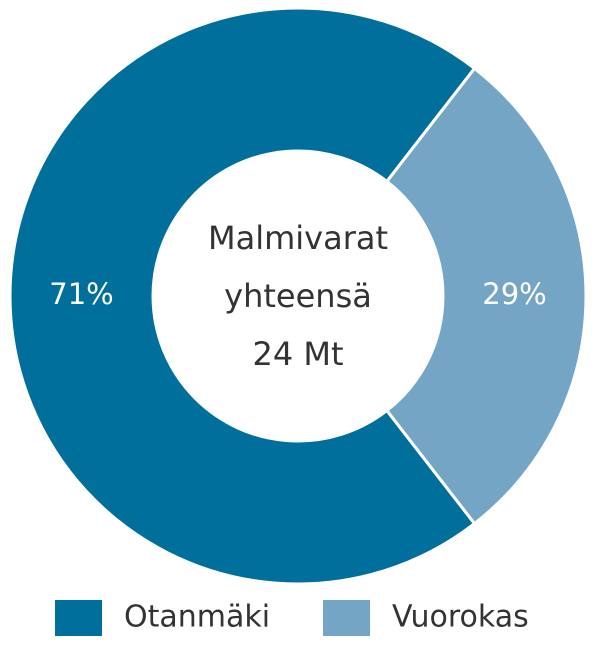 This screenshot has width=600, height=648. Describe the element at coordinates (297, 354) in the screenshot. I see `center-label: 24 Mt` at that location.